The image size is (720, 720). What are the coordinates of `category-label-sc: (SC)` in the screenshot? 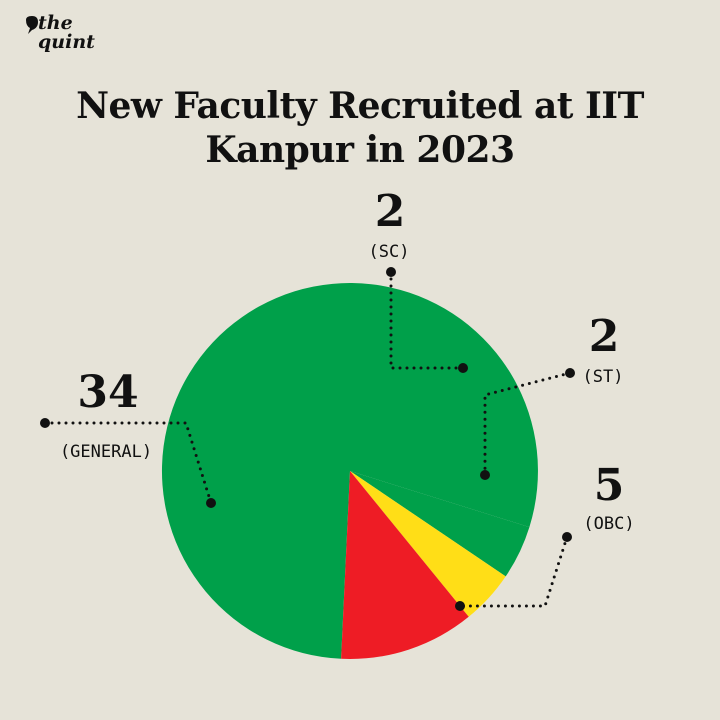 It's located at (389, 252).